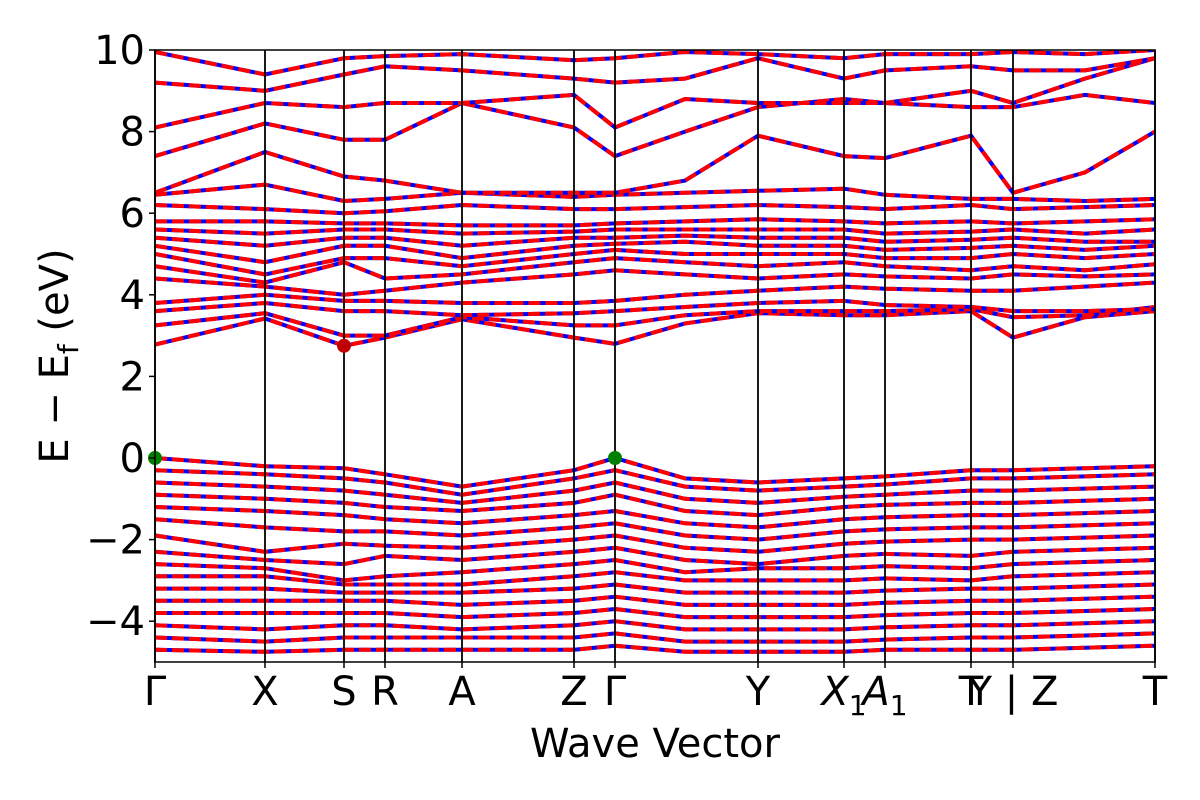  Describe the element at coordinates (655, 321) in the screenshot. I see `band-spin-up-c2` at that location.